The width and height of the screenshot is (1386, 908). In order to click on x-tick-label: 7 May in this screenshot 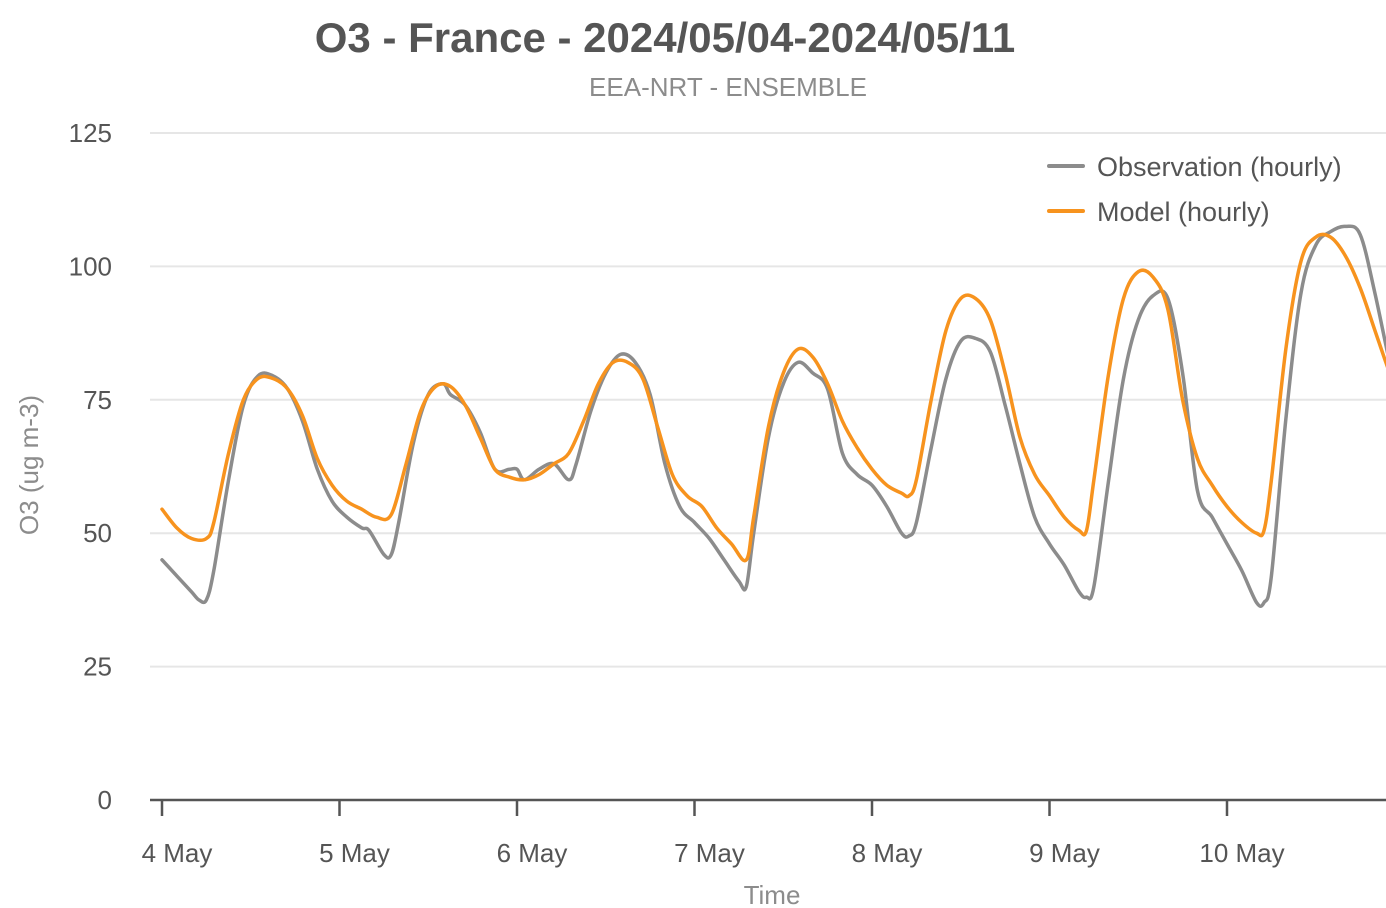, I will do `click(709, 853)`.